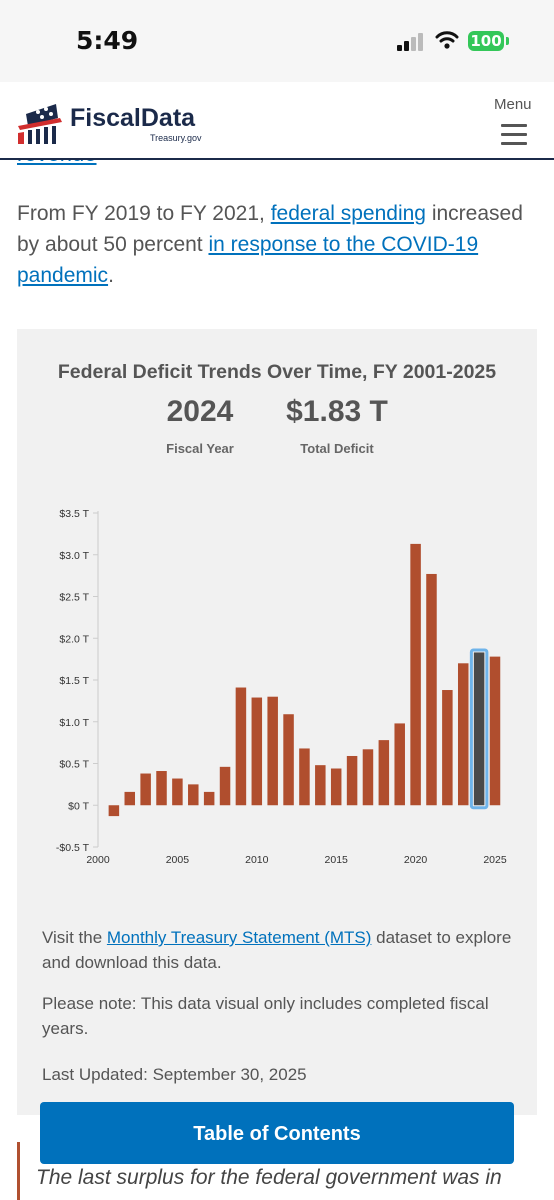 Image resolution: width=554 pixels, height=1200 pixels. I want to click on paragraph-text-3: ., so click(111, 275).